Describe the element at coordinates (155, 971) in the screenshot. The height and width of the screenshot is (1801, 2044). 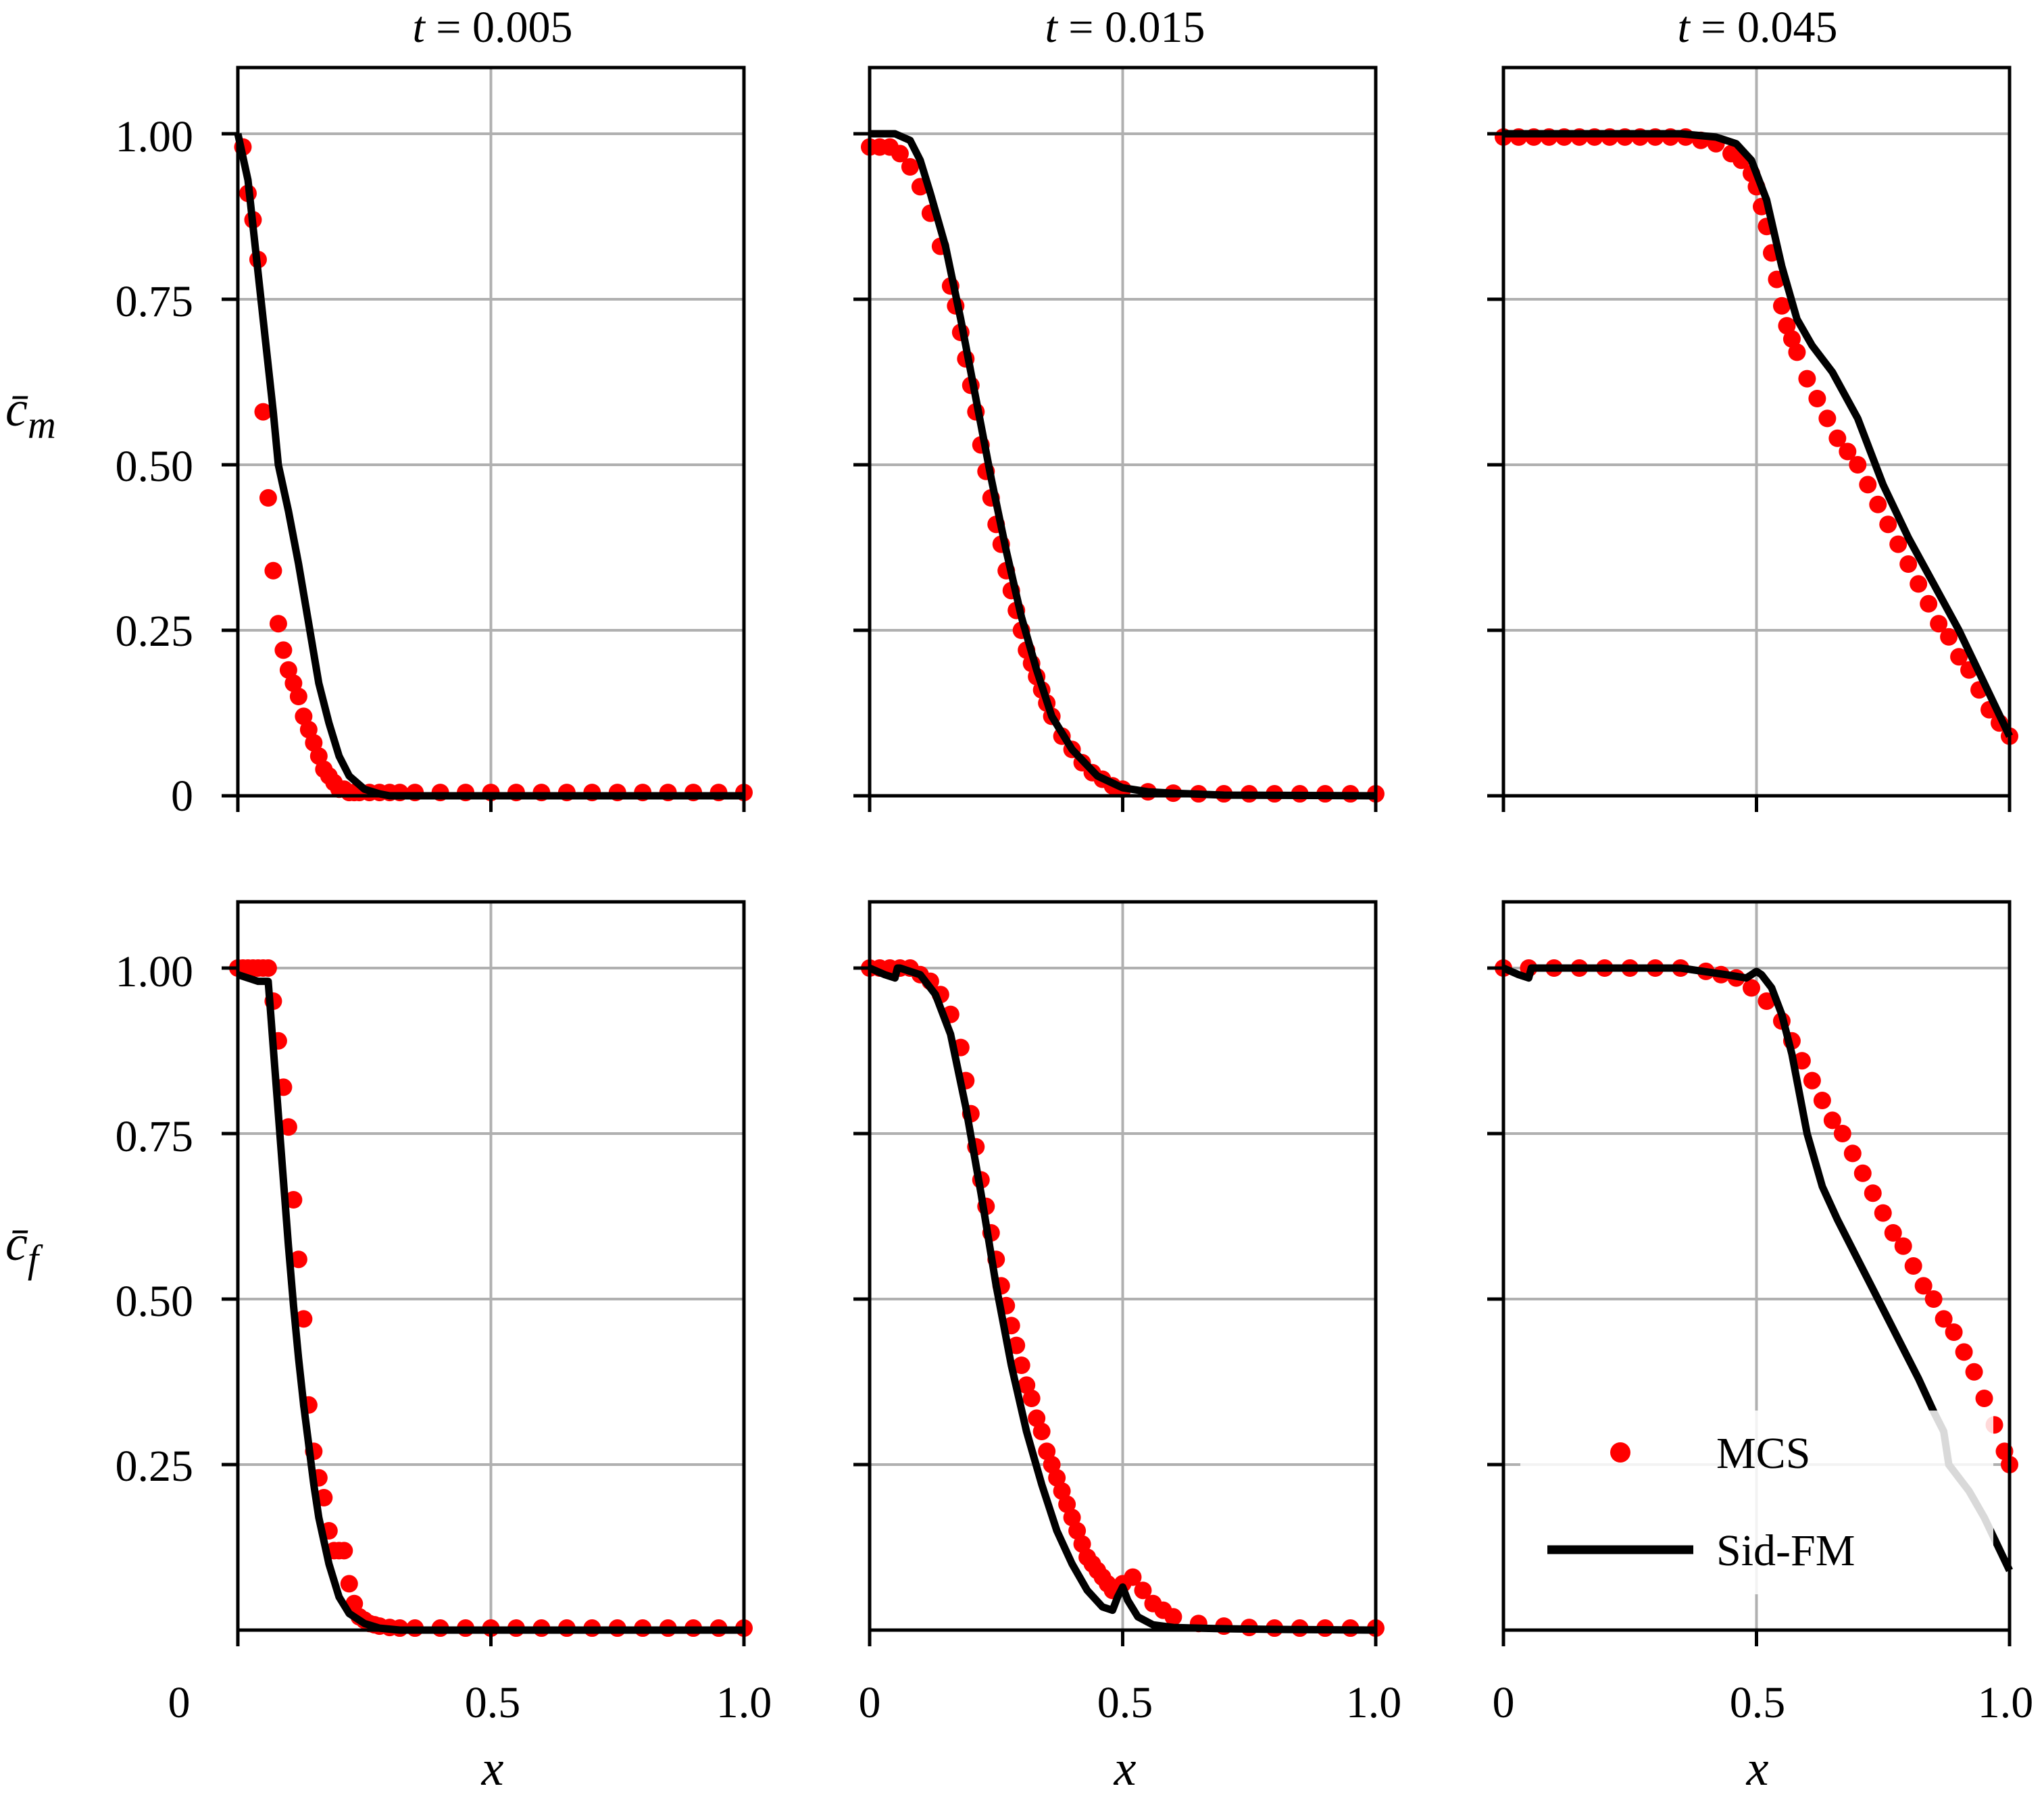
I see `ytick-label-bottom-100: 1.00` at that location.